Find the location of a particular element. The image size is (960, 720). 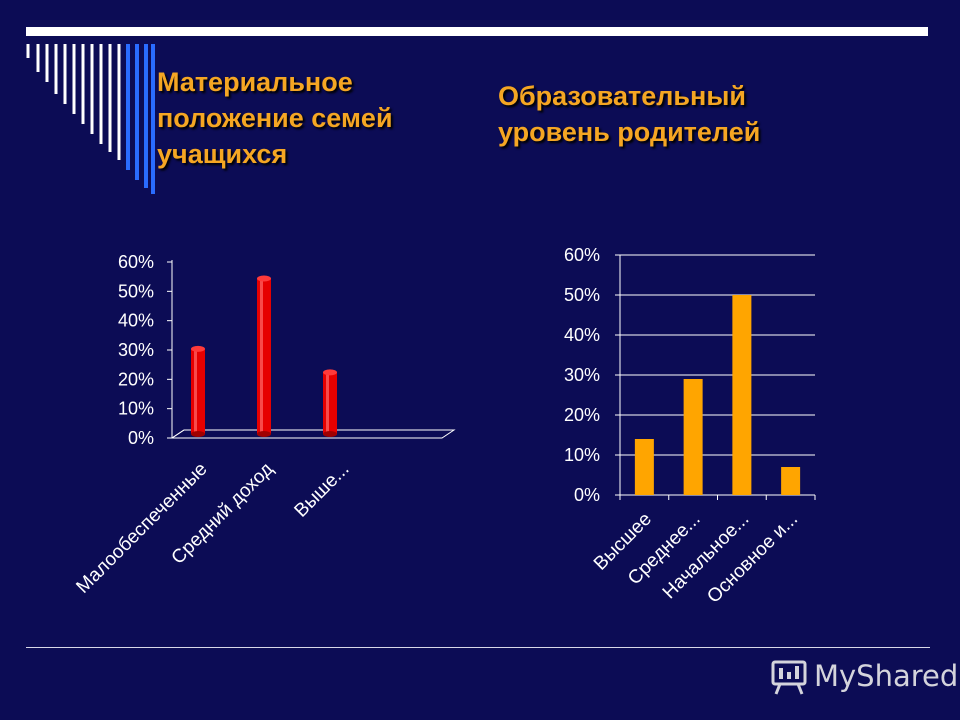

watermark-text: MyShared is located at coordinates (886, 676).